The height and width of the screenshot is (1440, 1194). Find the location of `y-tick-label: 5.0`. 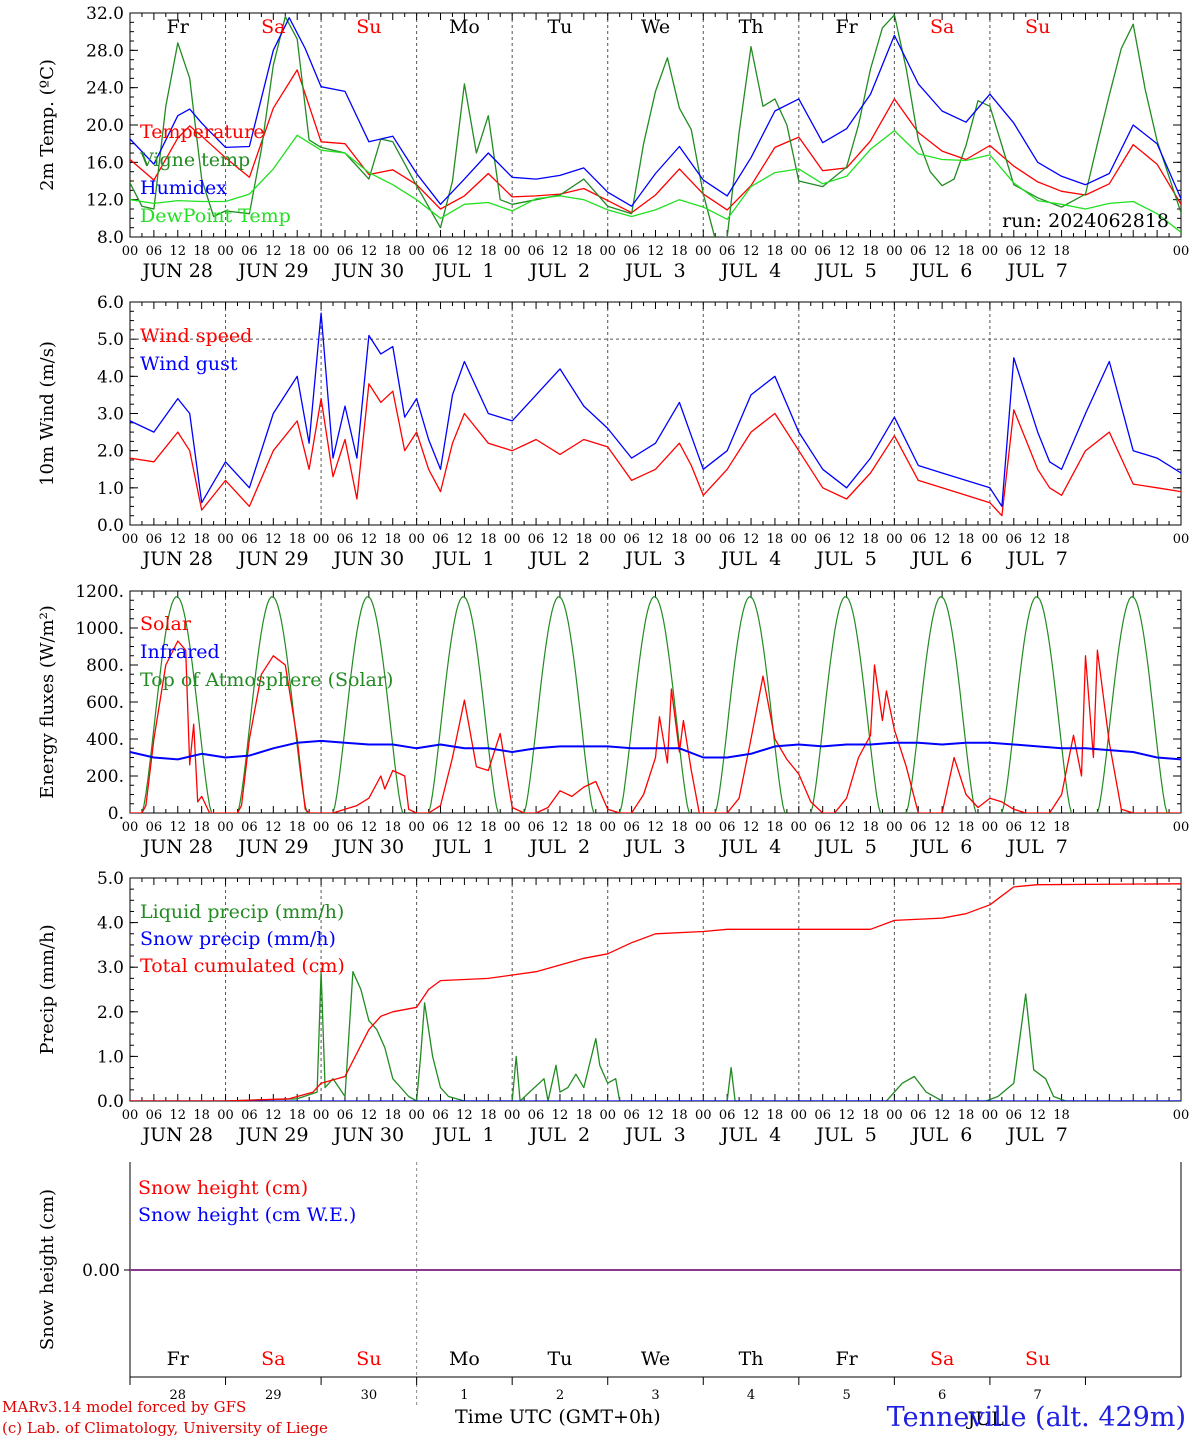

y-tick-label: 5.0 is located at coordinates (110, 340).